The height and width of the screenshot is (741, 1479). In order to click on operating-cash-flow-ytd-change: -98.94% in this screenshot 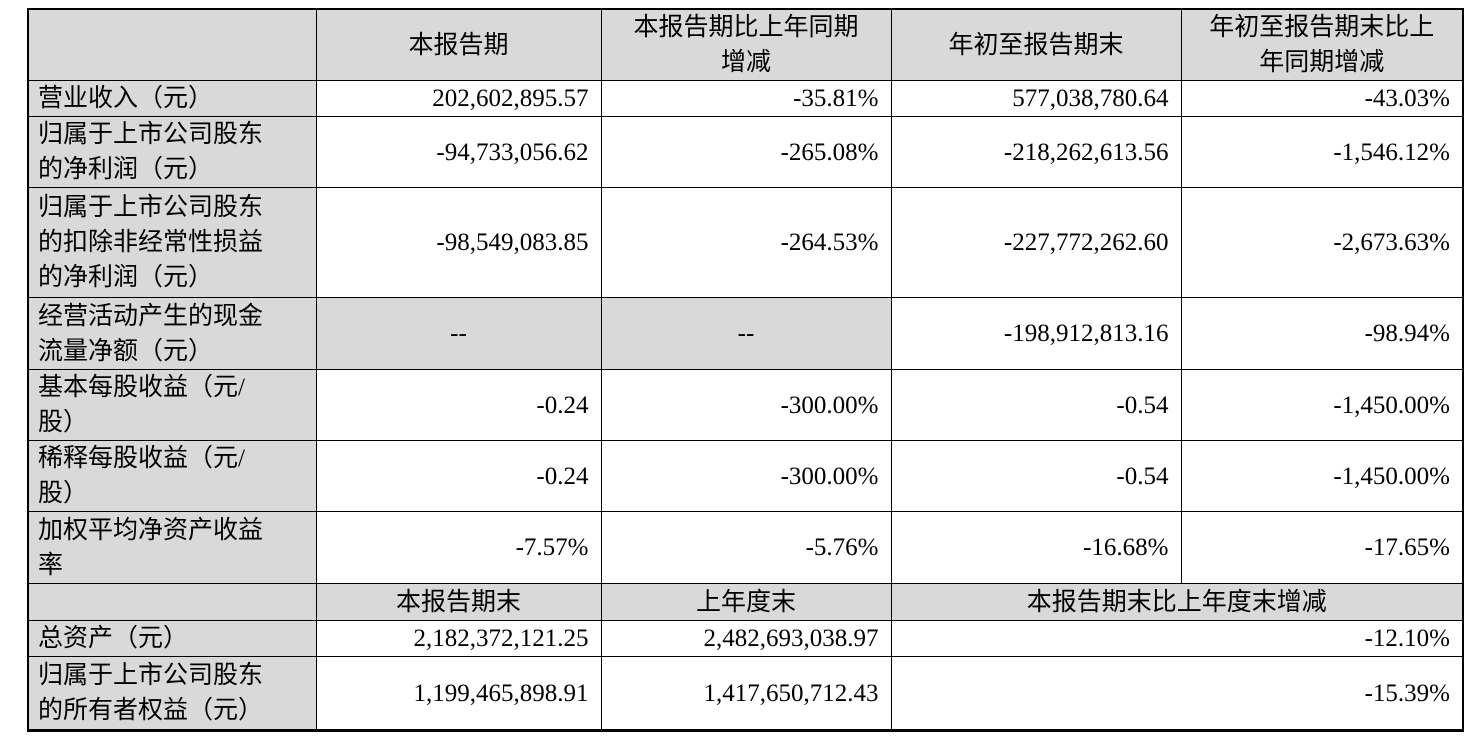, I will do `click(1322, 333)`.